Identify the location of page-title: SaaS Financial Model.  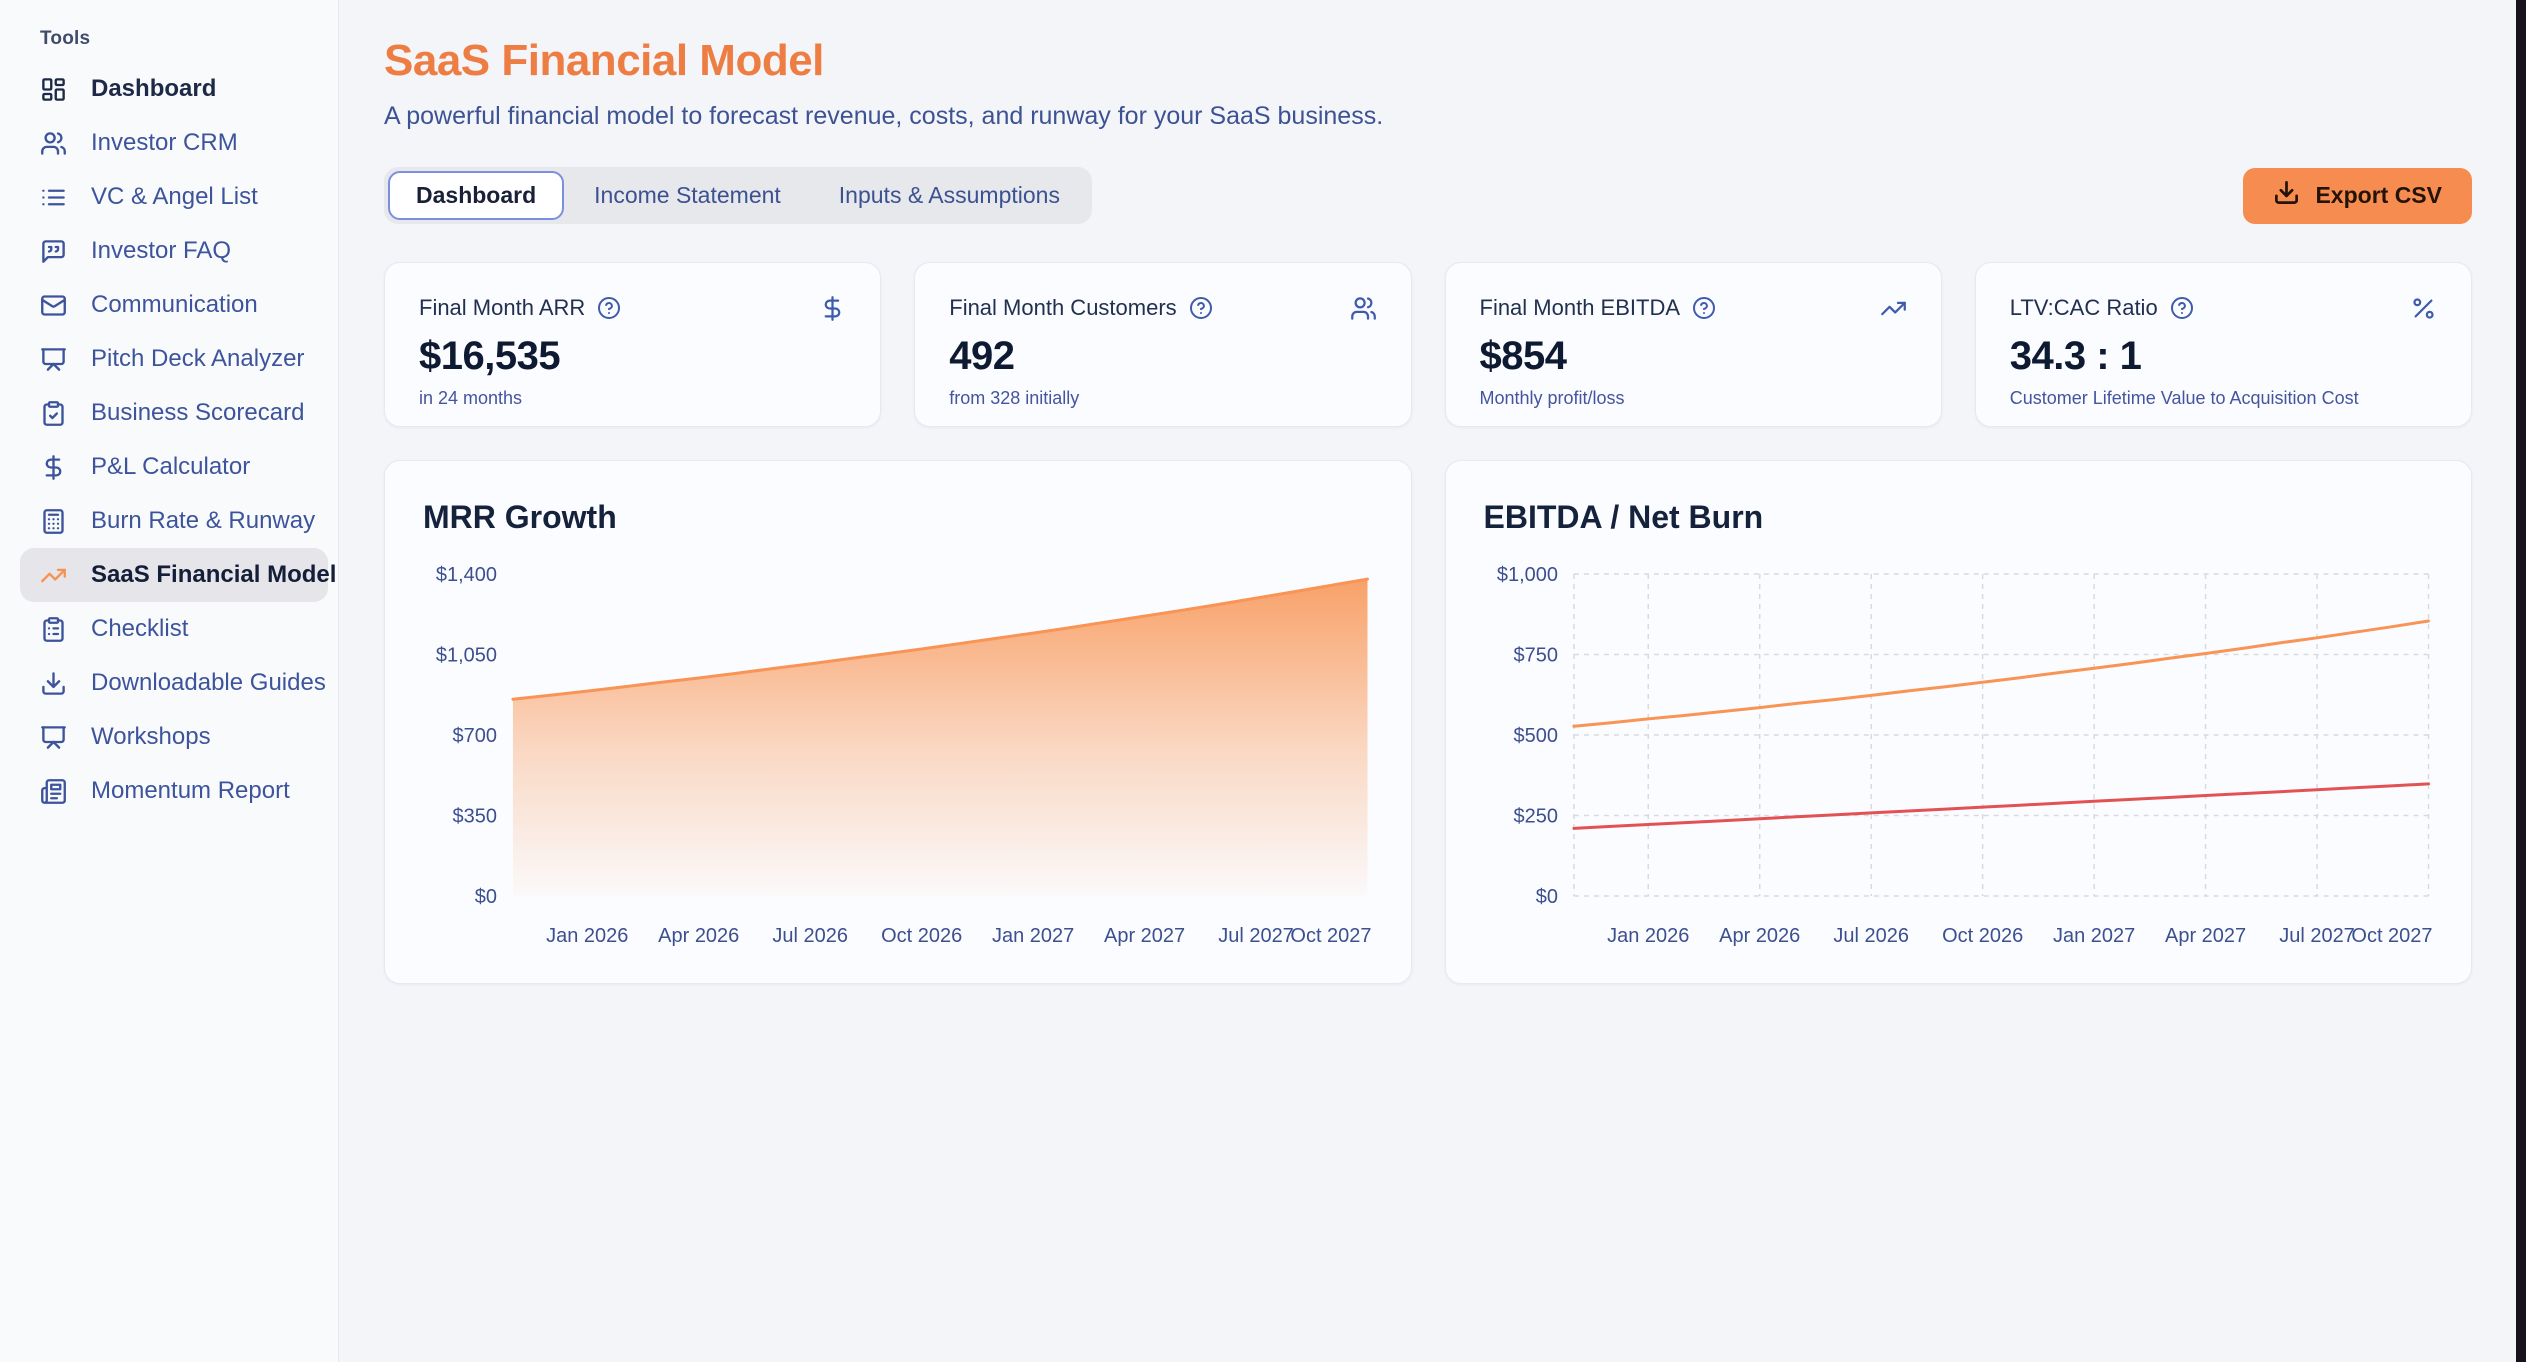
(604, 60).